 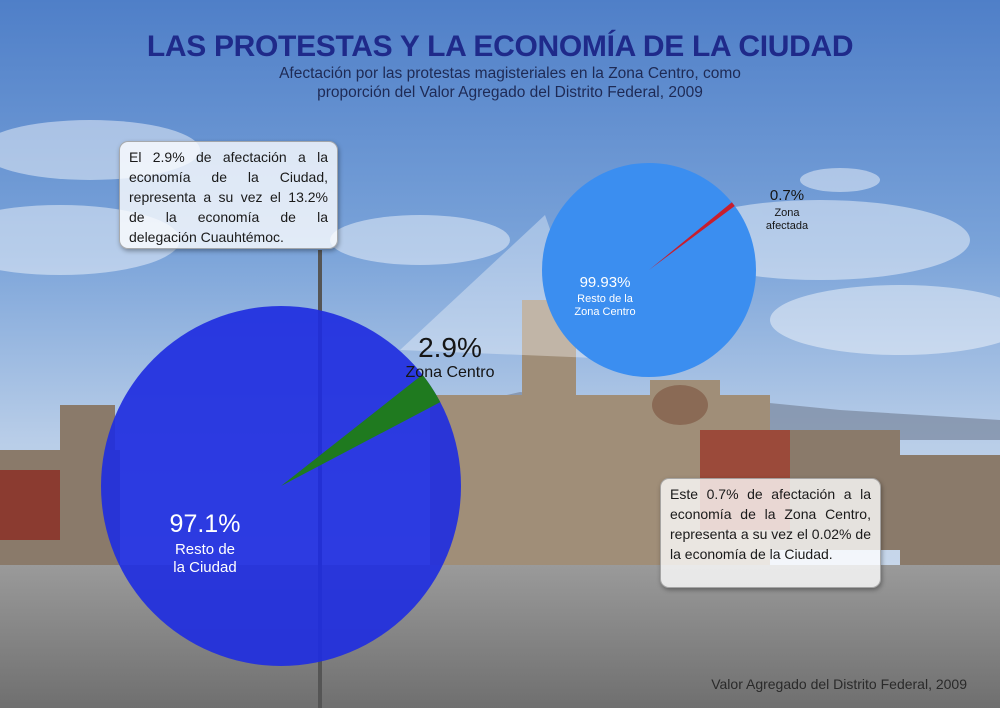 What do you see at coordinates (787, 195) in the screenshot?
I see `slice-value-zona-afectada: 0.7%` at bounding box center [787, 195].